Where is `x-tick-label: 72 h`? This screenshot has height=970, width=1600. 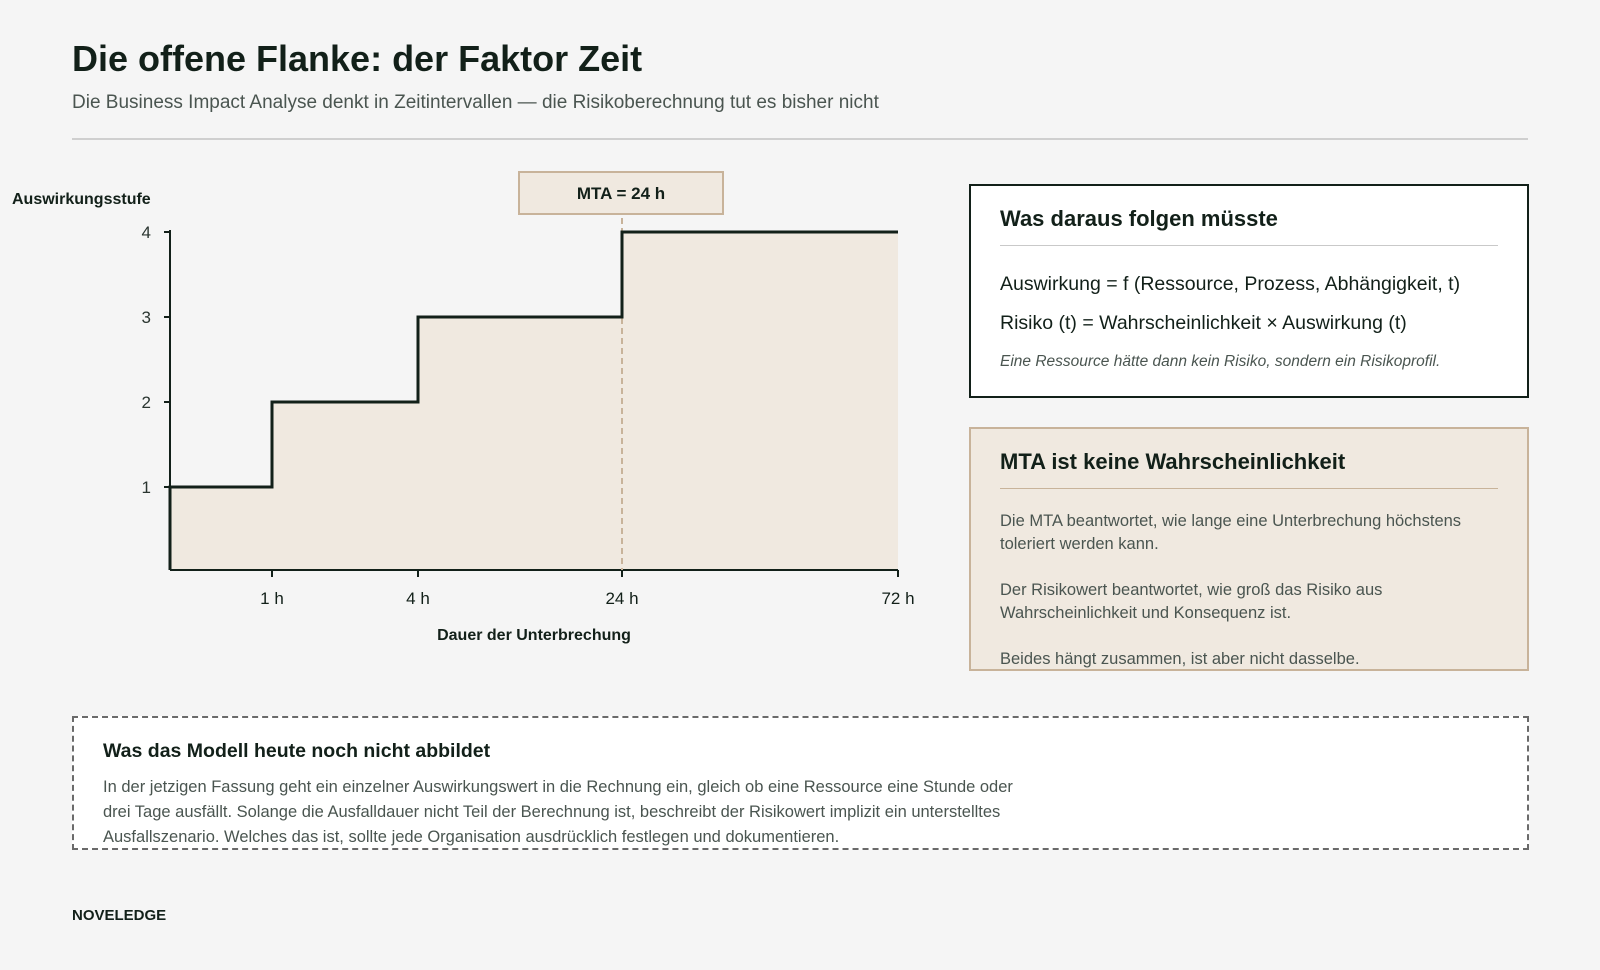
x-tick-label: 72 h is located at coordinates (897, 598).